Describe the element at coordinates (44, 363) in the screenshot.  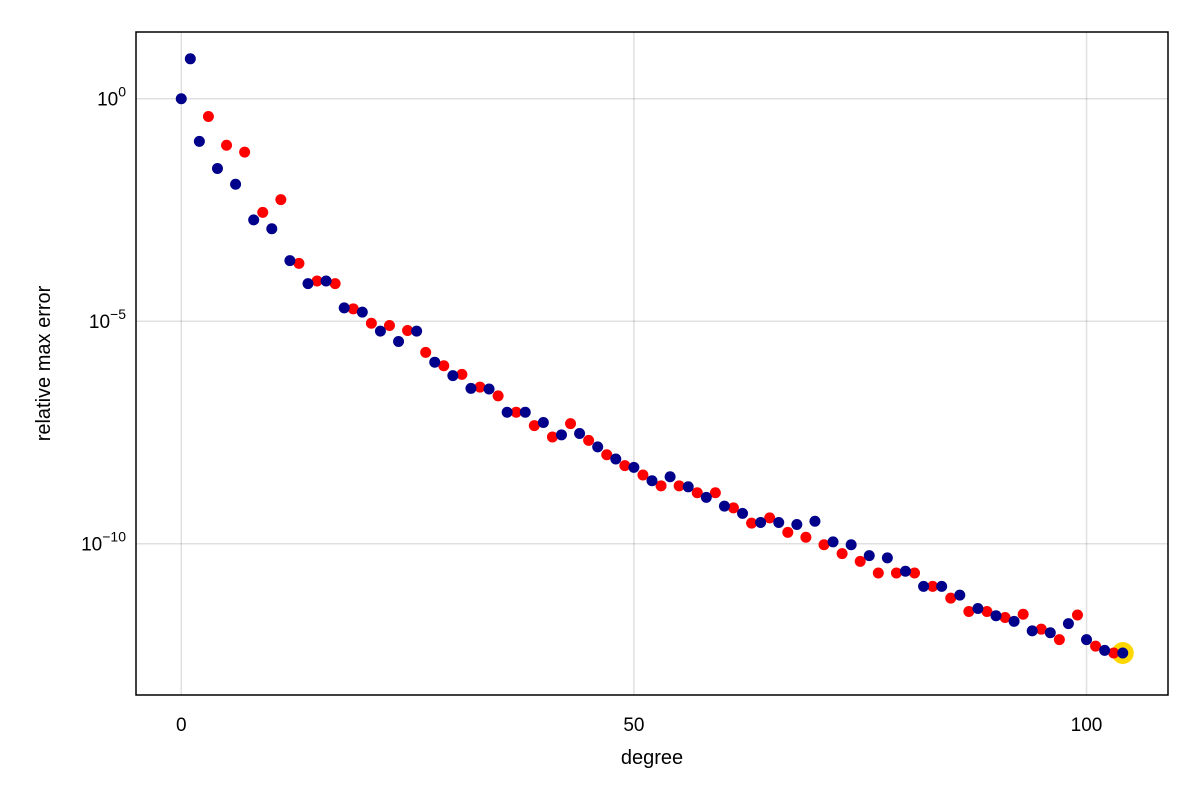
I see `y-axis-label: relative max error` at that location.